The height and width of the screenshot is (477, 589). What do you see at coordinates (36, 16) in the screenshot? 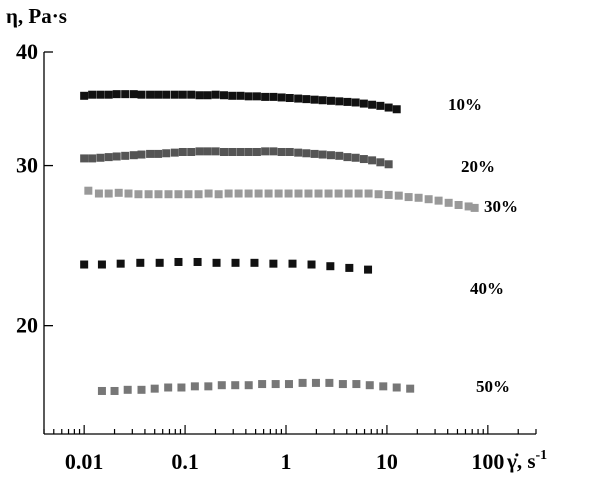
I see `y-axis-title: η, Pa·s` at bounding box center [36, 16].